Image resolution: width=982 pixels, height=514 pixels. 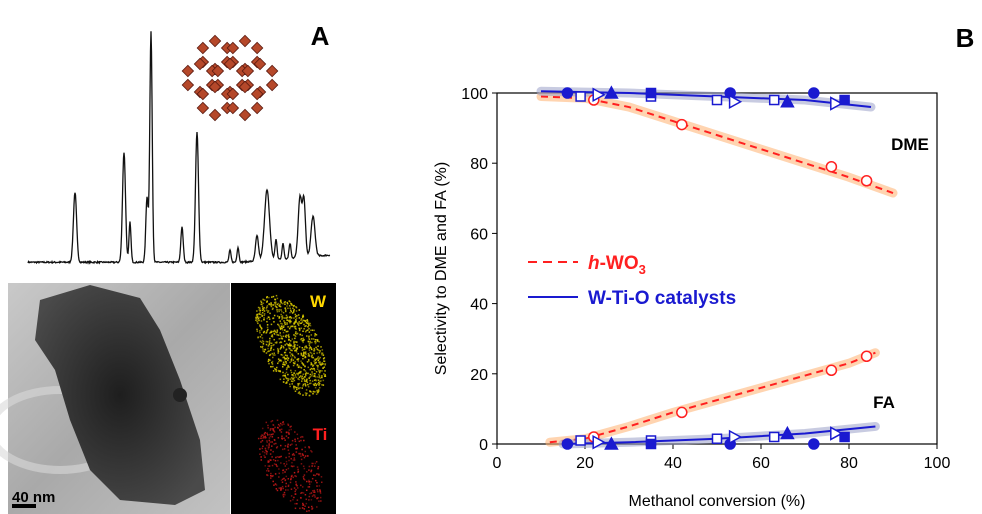 What do you see at coordinates (483, 445) in the screenshot?
I see `y-tick-label: 0` at bounding box center [483, 445].